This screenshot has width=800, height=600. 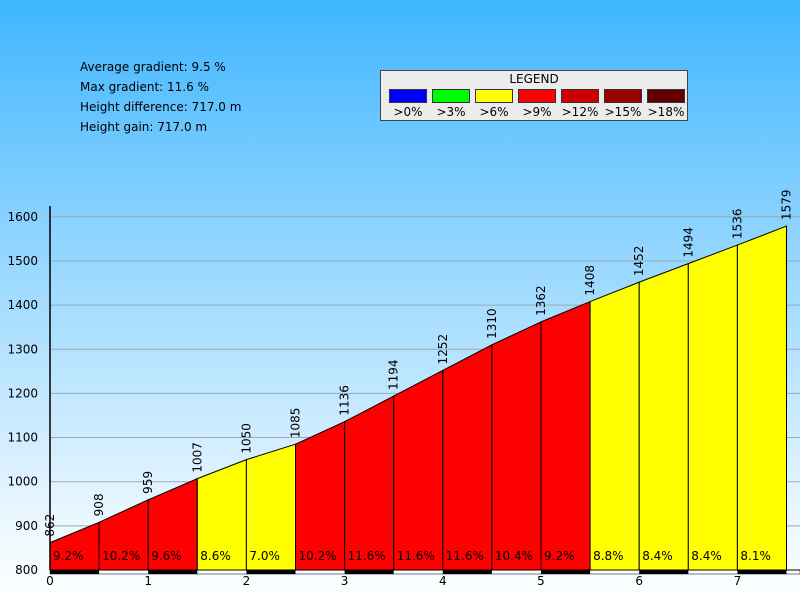 I want to click on legend-label: >15%, so click(x=623, y=112).